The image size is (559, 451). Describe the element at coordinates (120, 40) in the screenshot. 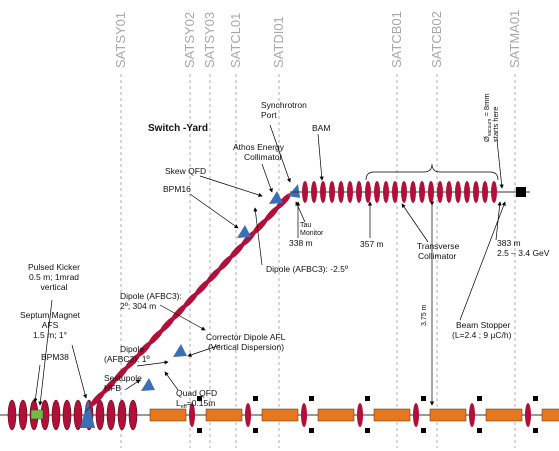

I see `section-label: SATSY01` at that location.